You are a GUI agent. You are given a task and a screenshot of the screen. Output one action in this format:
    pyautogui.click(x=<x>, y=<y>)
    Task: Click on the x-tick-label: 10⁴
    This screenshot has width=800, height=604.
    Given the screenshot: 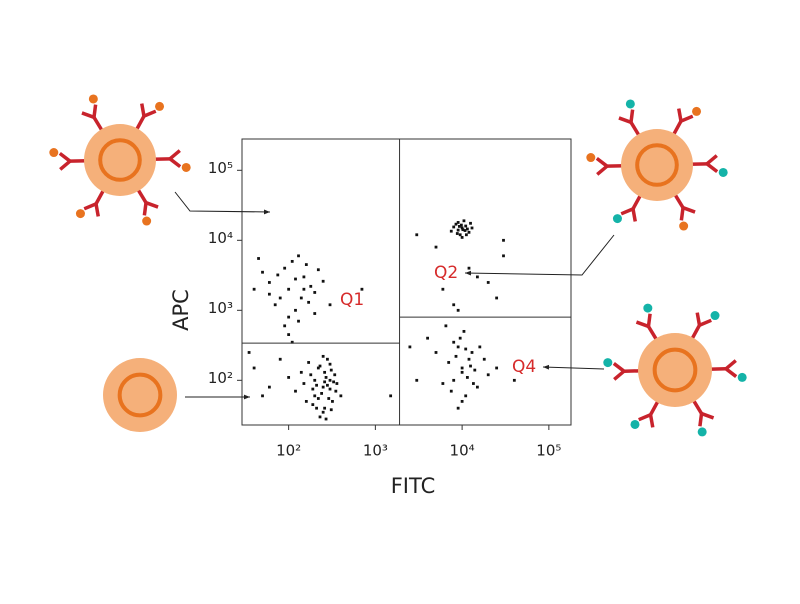 What is the action you would take?
    pyautogui.click(x=462, y=451)
    